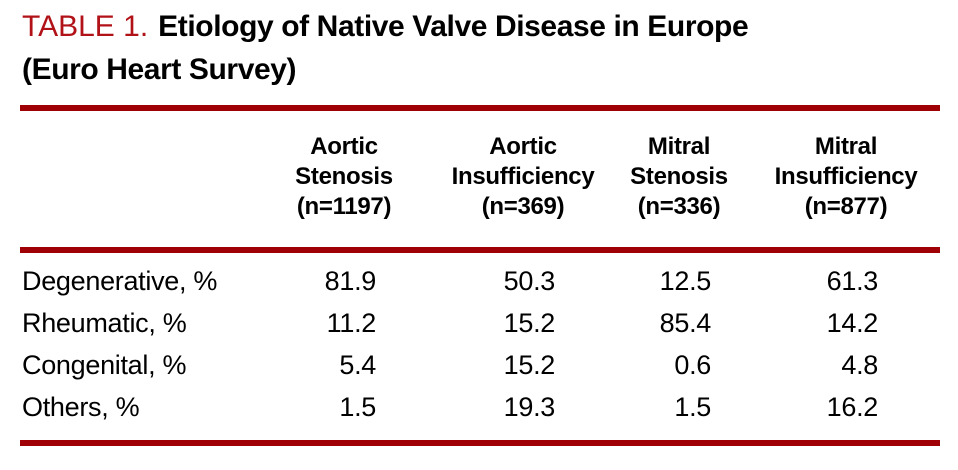  I want to click on value-cell: 5.4, so click(344, 365).